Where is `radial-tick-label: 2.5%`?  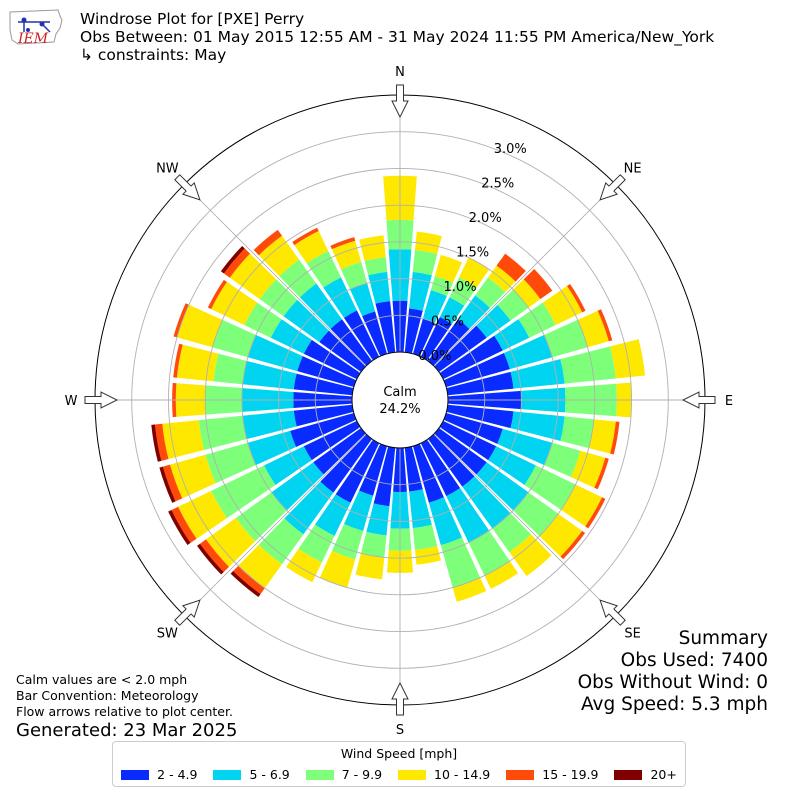
radial-tick-label: 2.5% is located at coordinates (497, 183).